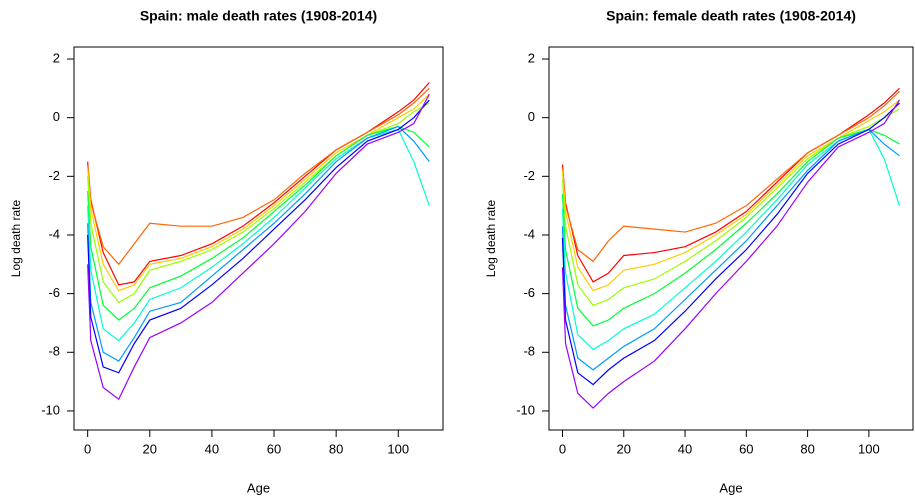 The image size is (915, 497). I want to click on chart-title: Spain: female death rates (1908-2014), so click(731, 16).